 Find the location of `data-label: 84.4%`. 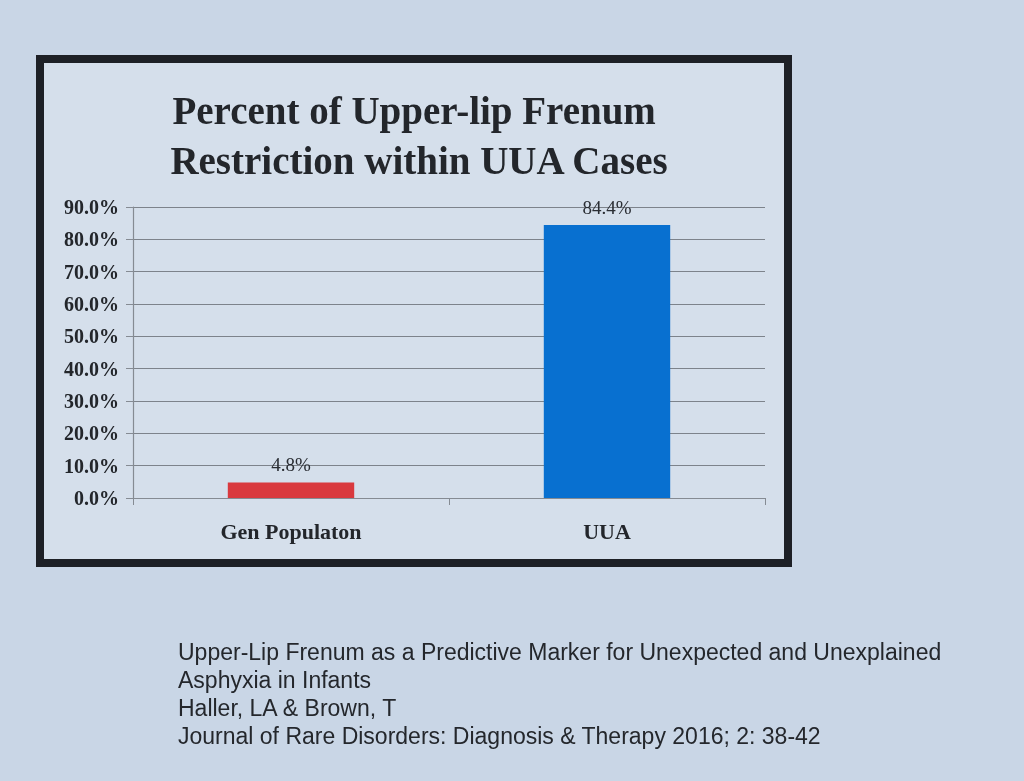

data-label: 84.4% is located at coordinates (607, 208).